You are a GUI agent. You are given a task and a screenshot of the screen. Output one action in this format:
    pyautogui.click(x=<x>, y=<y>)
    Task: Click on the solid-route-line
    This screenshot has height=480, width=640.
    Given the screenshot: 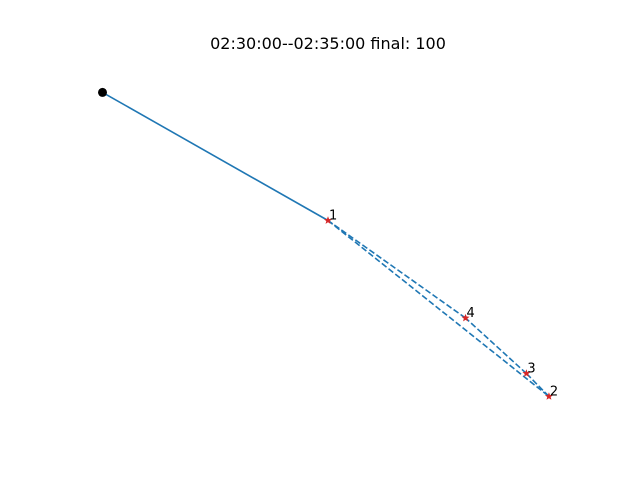 What is the action you would take?
    pyautogui.click(x=215, y=156)
    